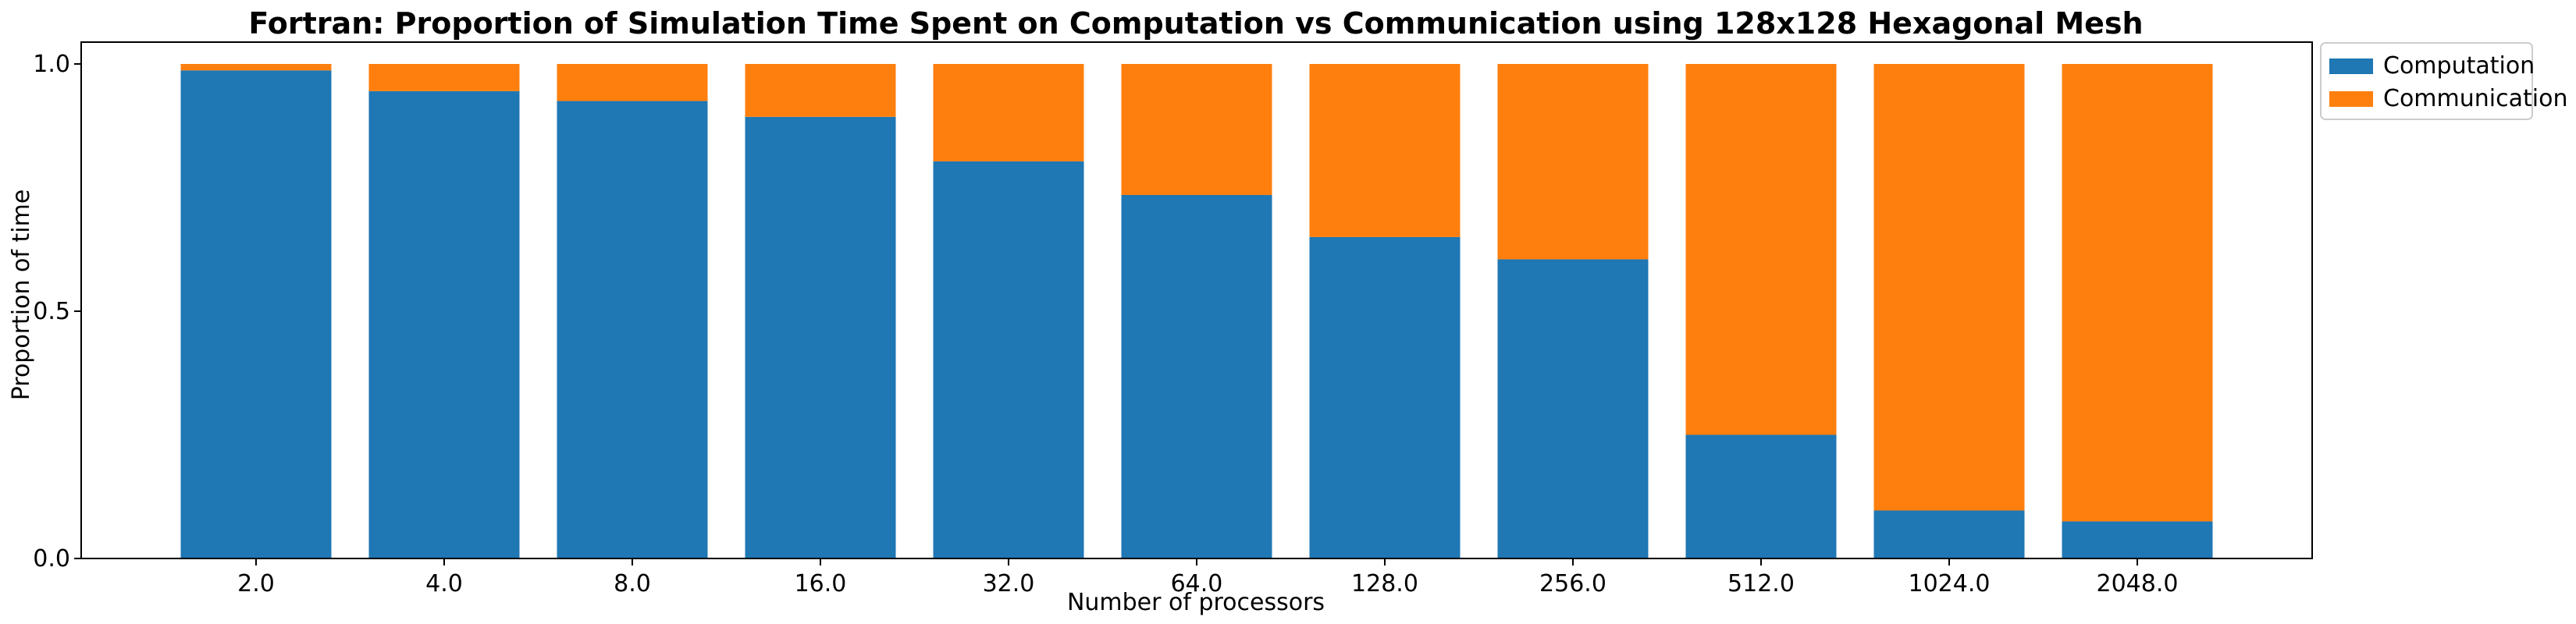  I want to click on x-tick-label: 64.0, so click(1197, 583).